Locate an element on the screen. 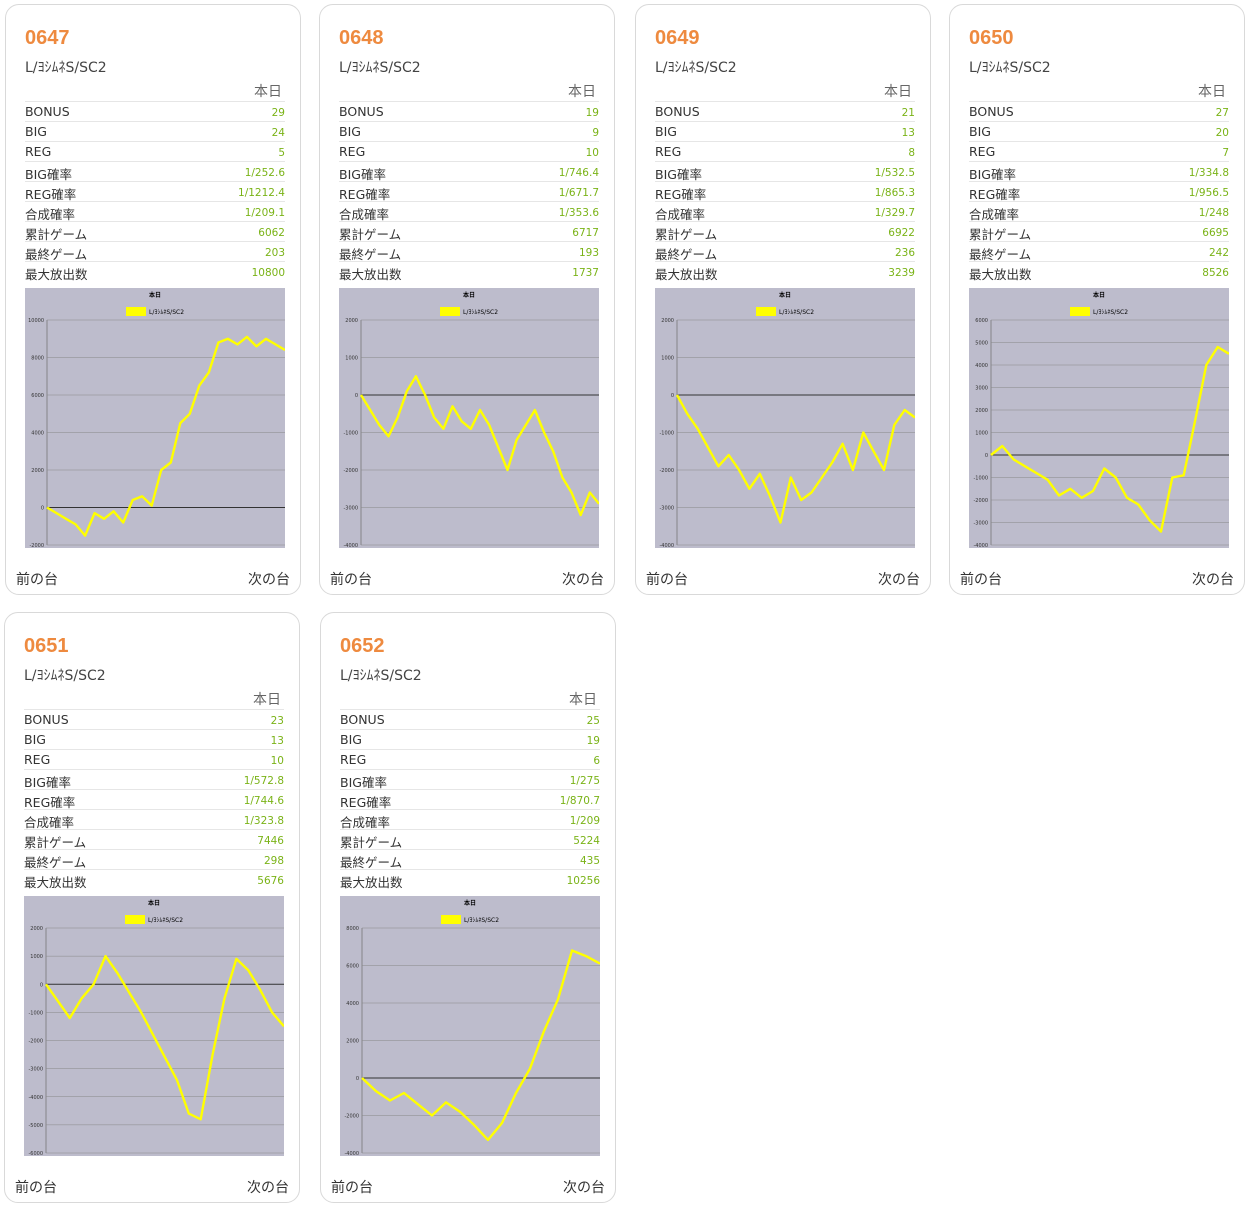 The image size is (1255, 1211). stat-value: 6695 is located at coordinates (1215, 233).